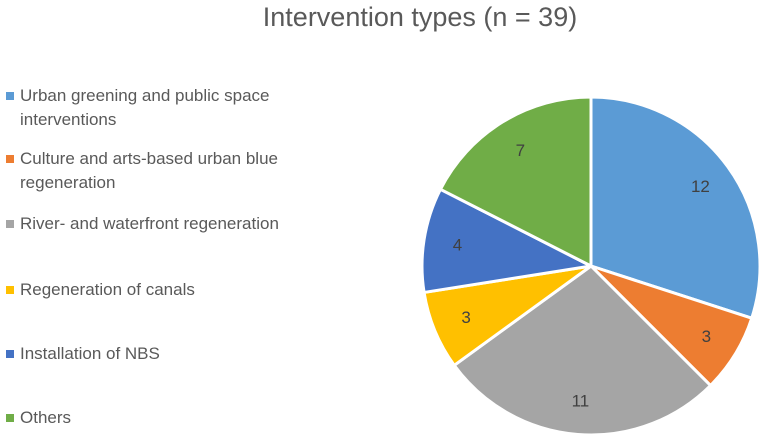  What do you see at coordinates (46, 417) in the screenshot?
I see `legend-label: Others` at bounding box center [46, 417].